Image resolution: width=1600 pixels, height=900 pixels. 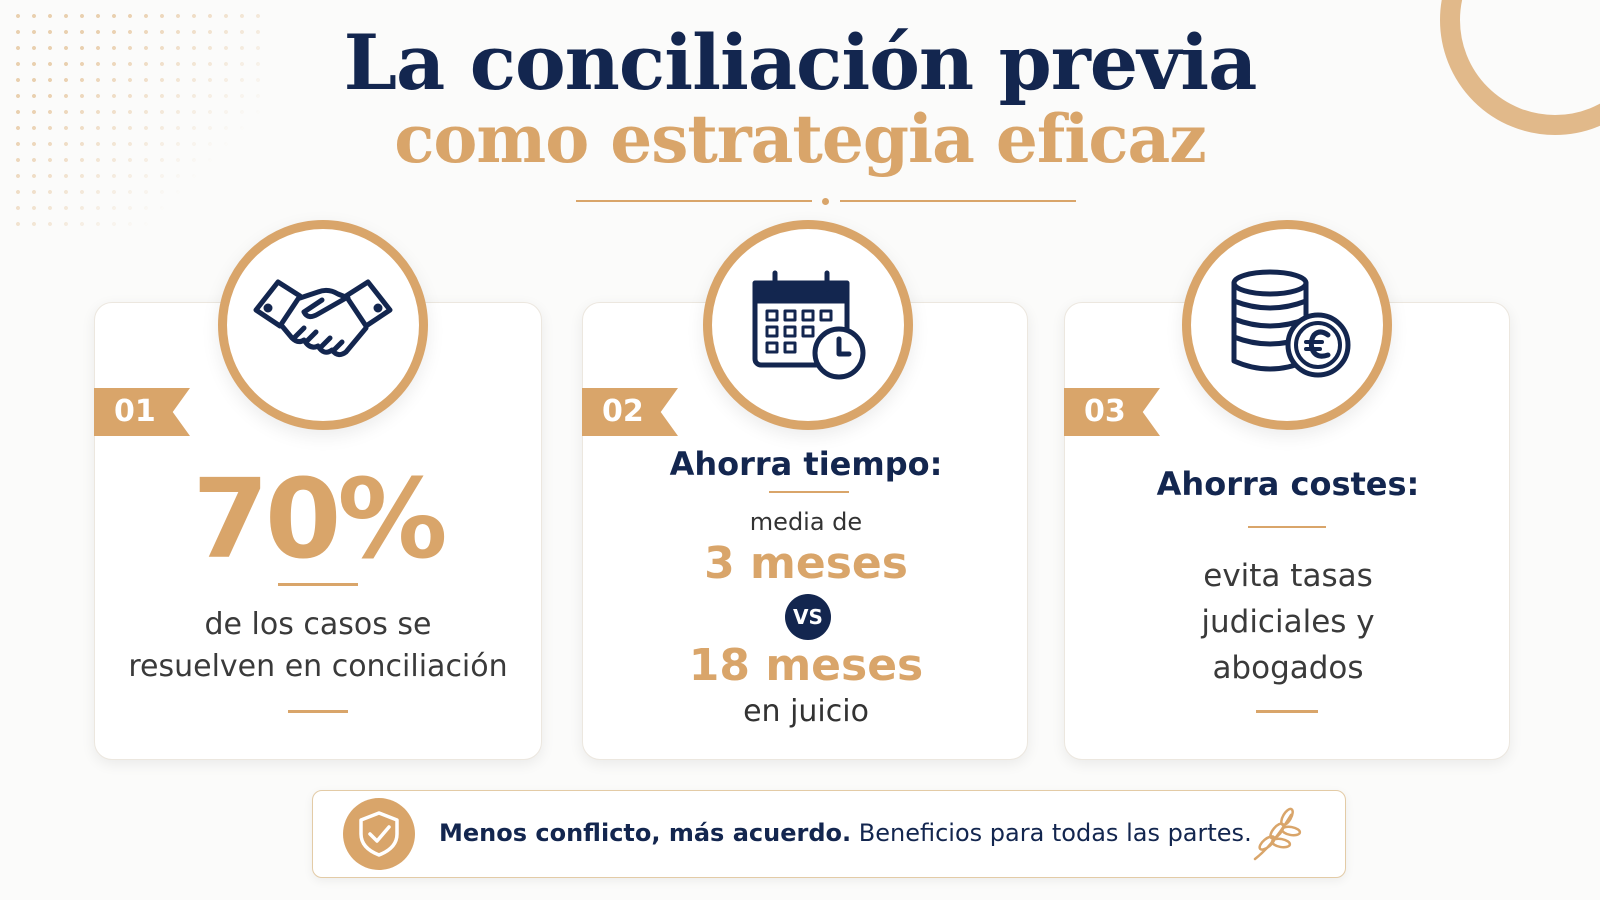 What do you see at coordinates (1277, 834) in the screenshot?
I see `laurel-icon` at bounding box center [1277, 834].